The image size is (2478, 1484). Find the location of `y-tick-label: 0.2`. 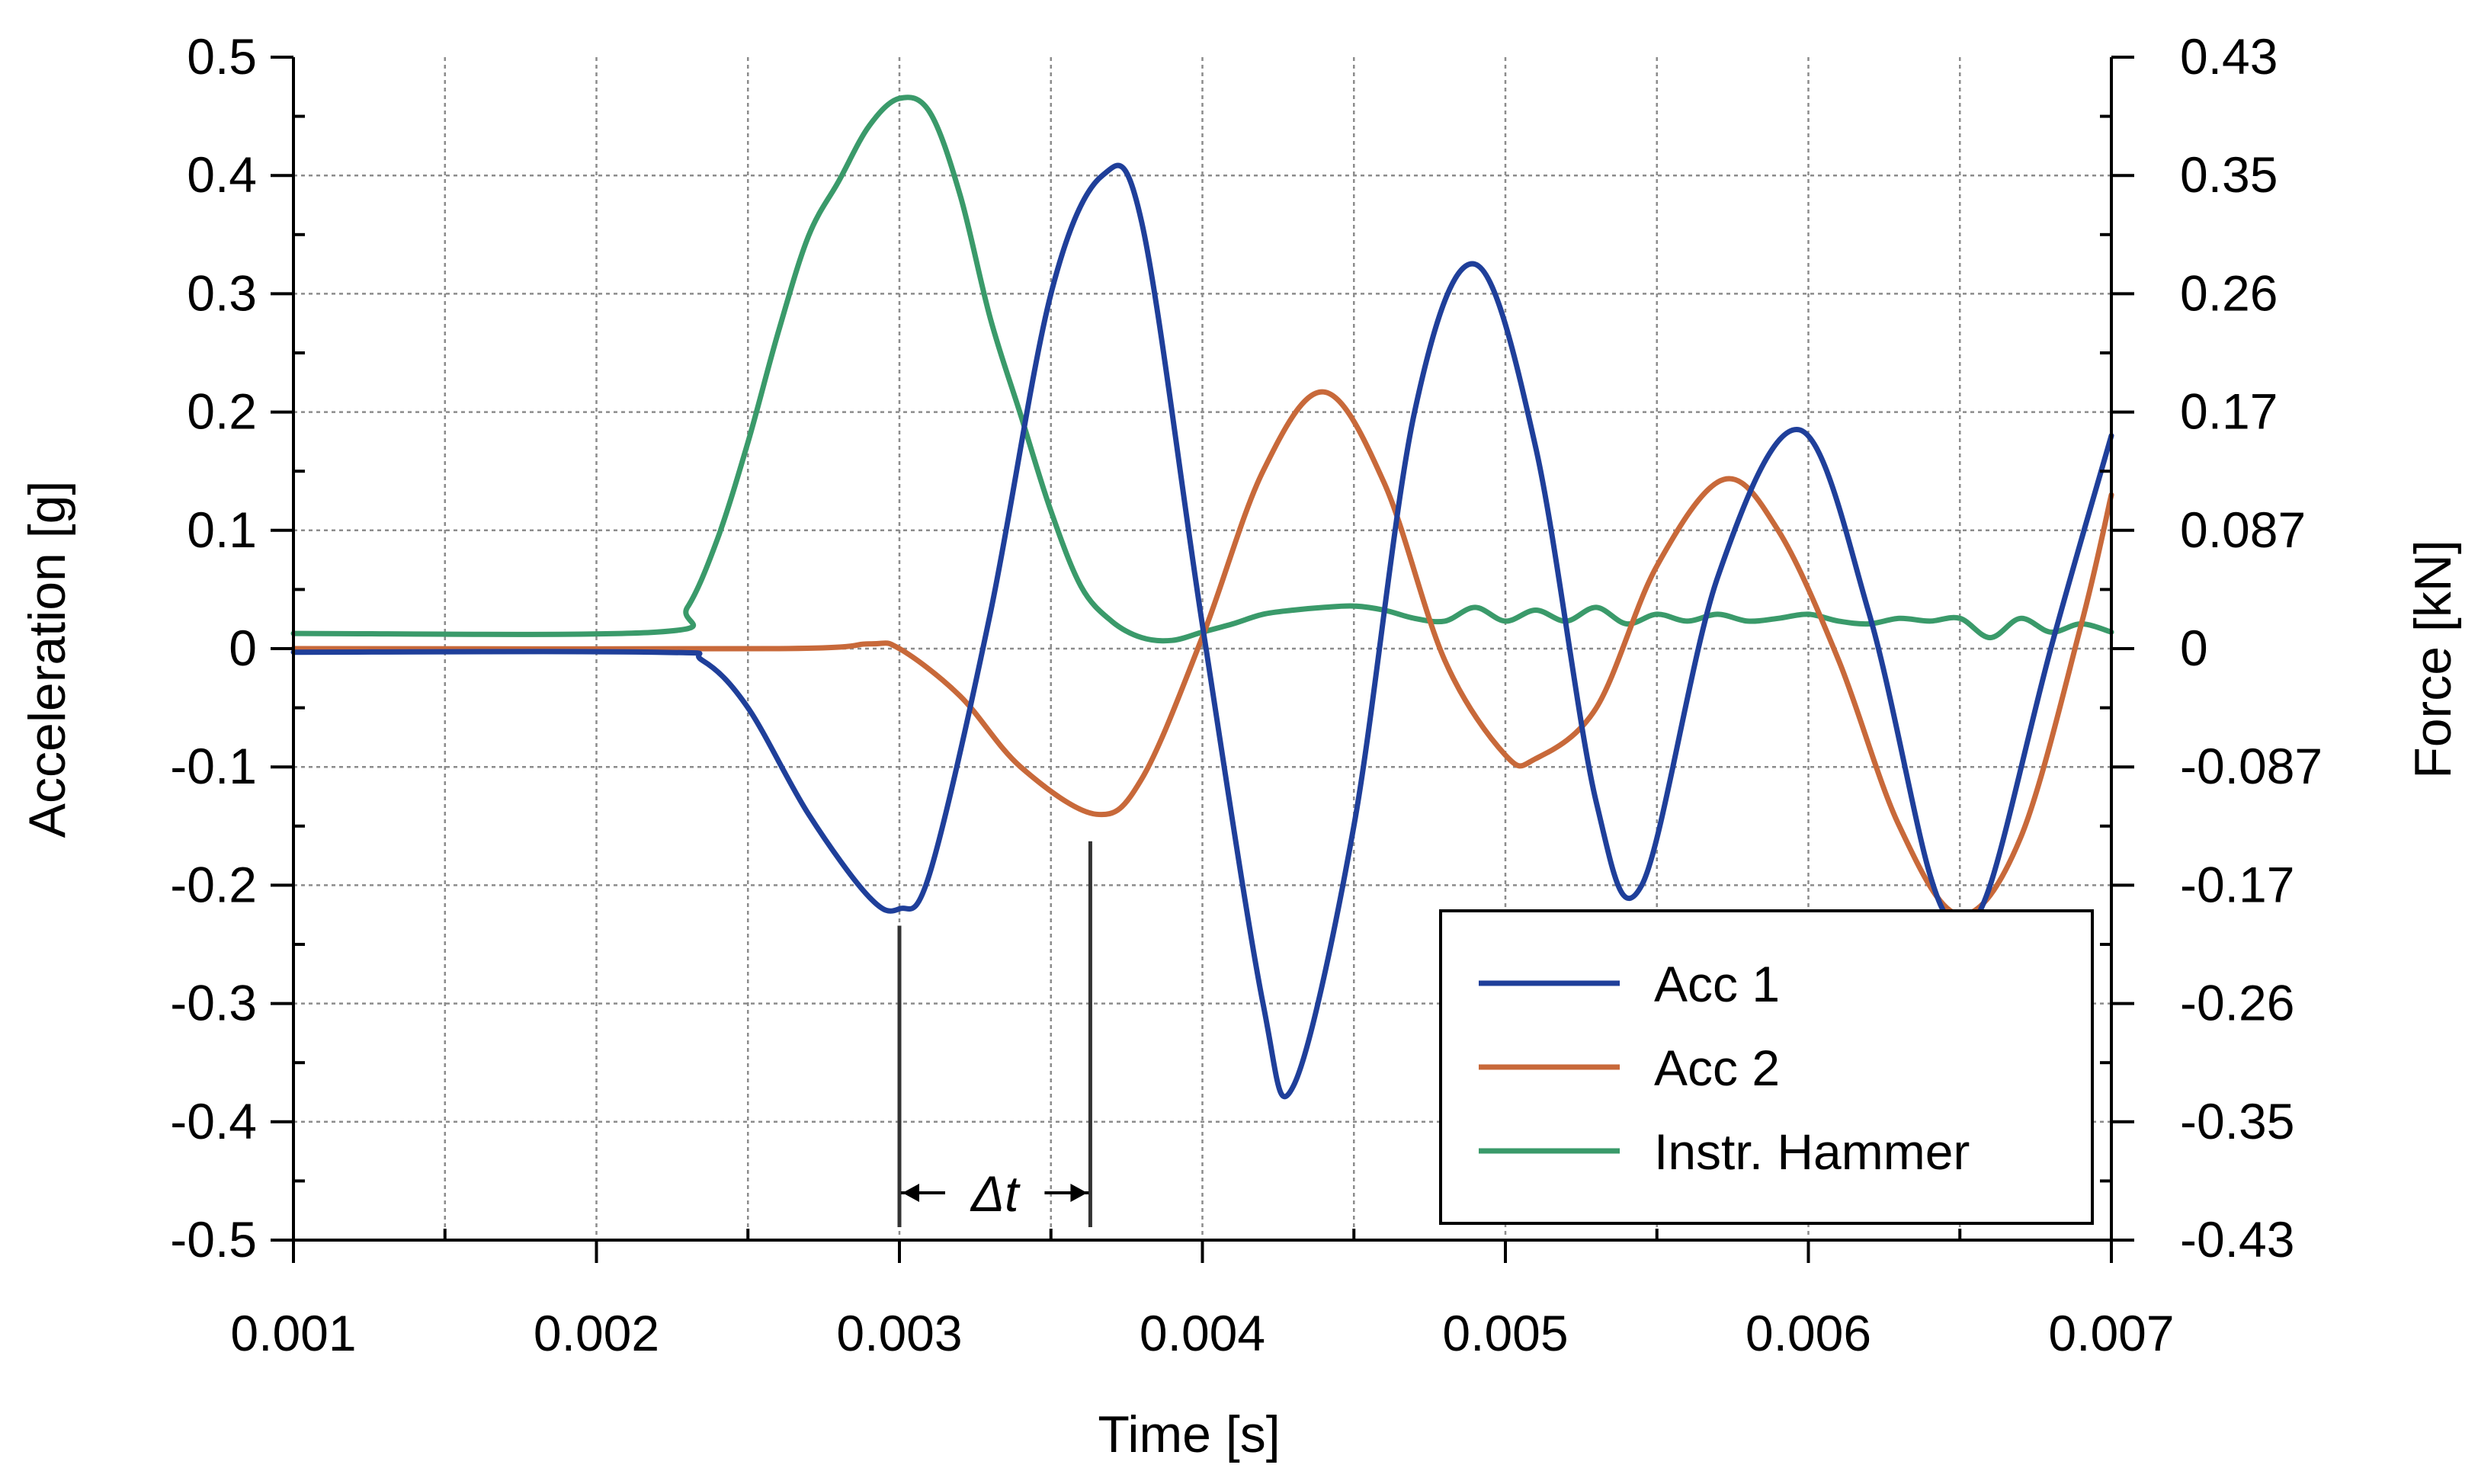

y-tick-label: 0.2 is located at coordinates (222, 411).